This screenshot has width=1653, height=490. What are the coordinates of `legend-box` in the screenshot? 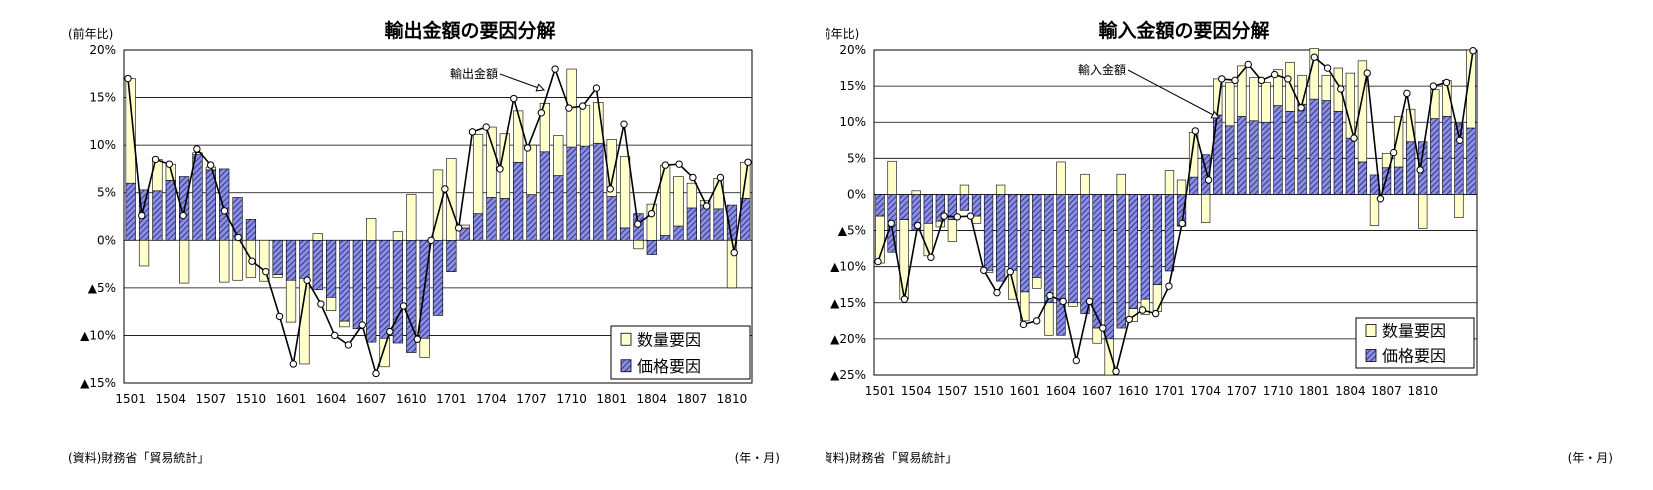 It's located at (680, 352).